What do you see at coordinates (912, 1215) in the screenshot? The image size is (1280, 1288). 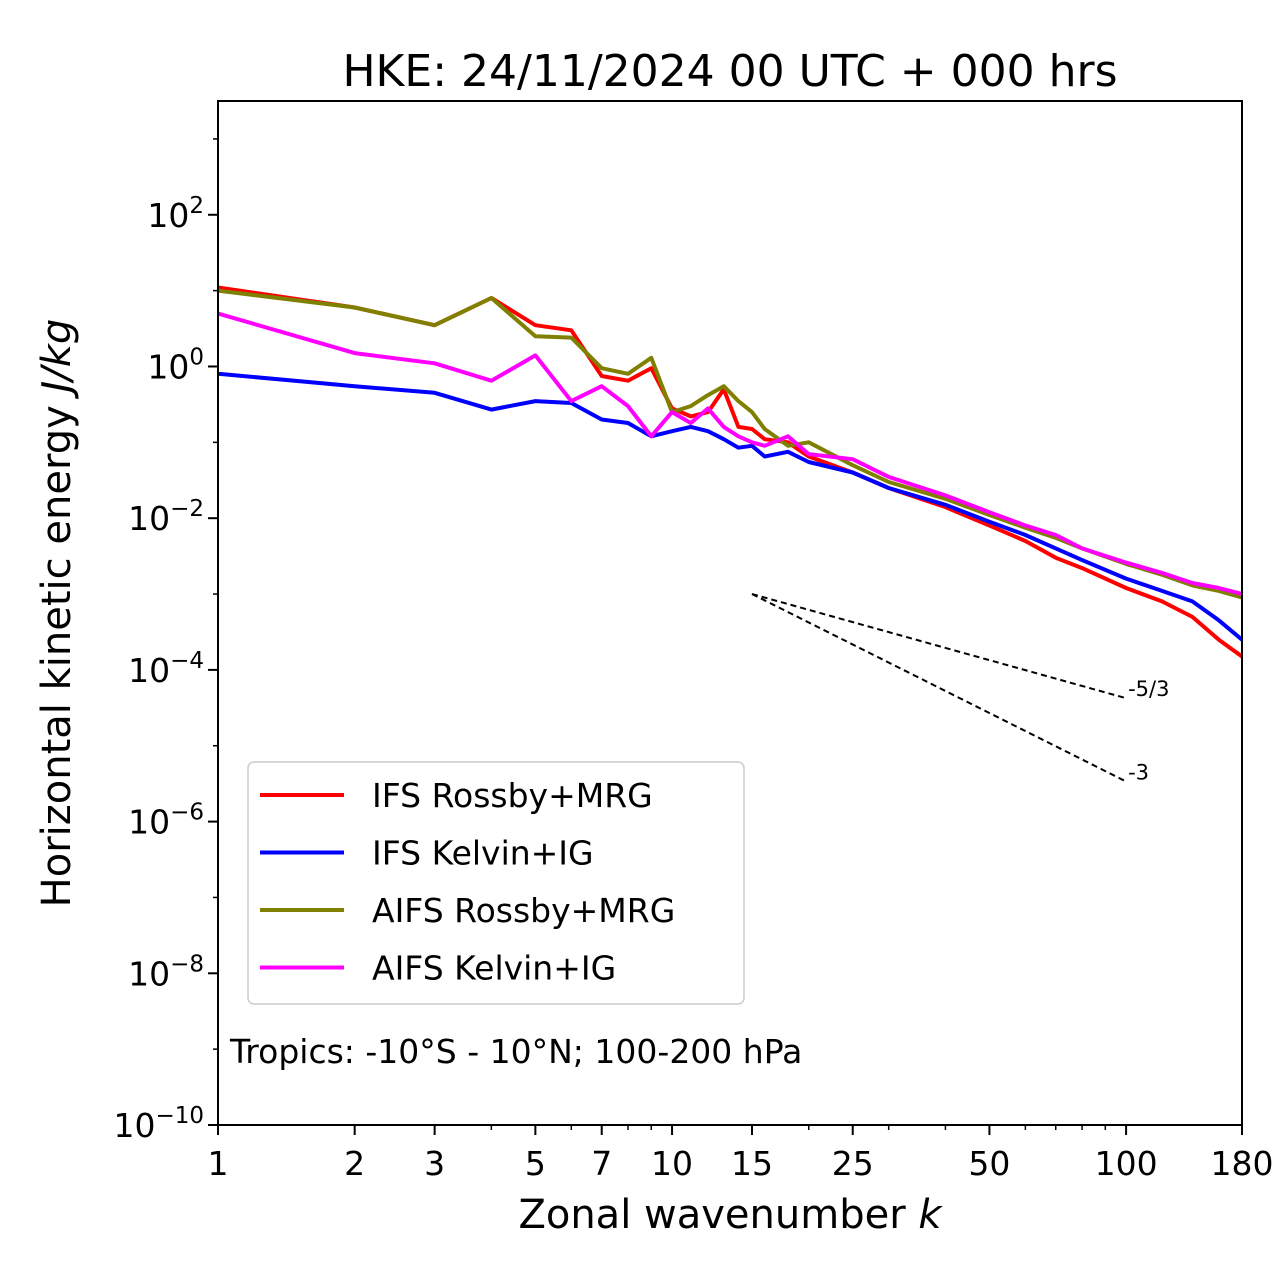 I see `x-axis-label-space` at bounding box center [912, 1215].